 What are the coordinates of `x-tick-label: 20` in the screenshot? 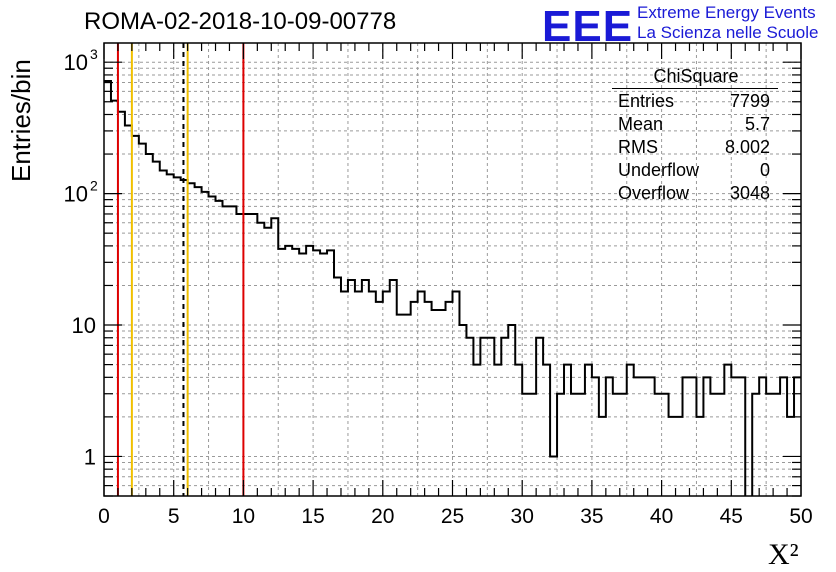 It's located at (382, 516).